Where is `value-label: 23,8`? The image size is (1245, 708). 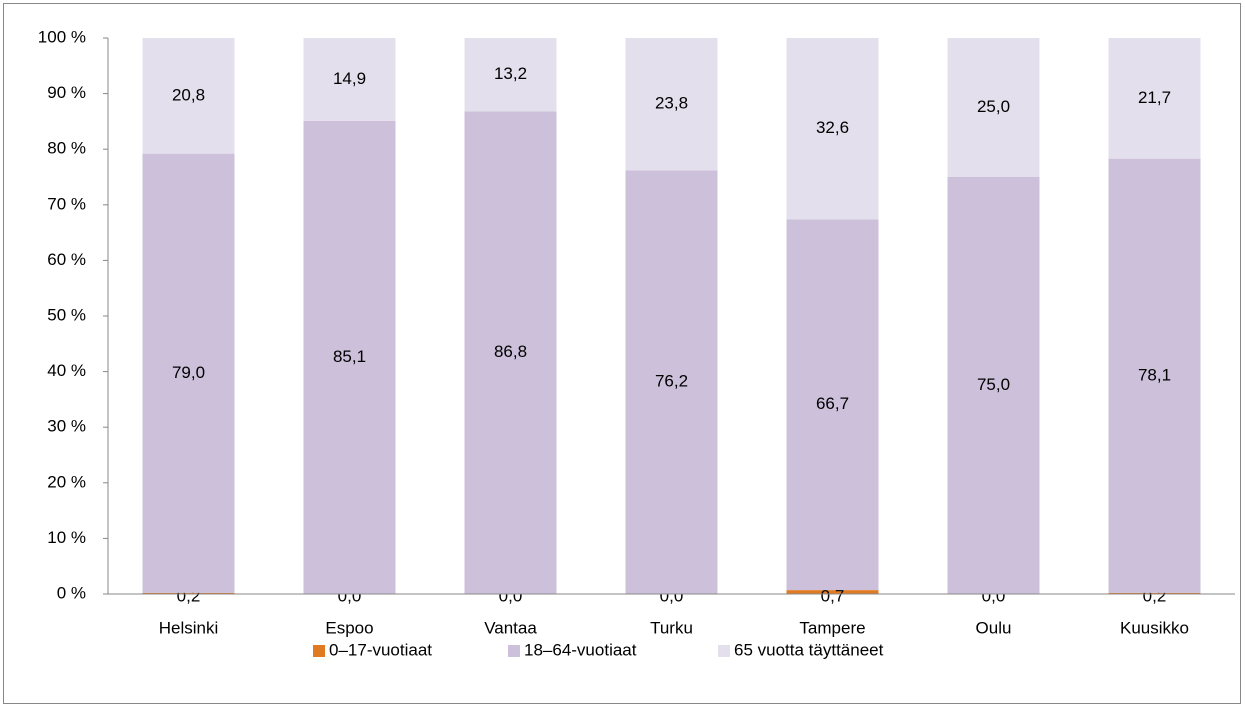
value-label: 23,8 is located at coordinates (671, 103).